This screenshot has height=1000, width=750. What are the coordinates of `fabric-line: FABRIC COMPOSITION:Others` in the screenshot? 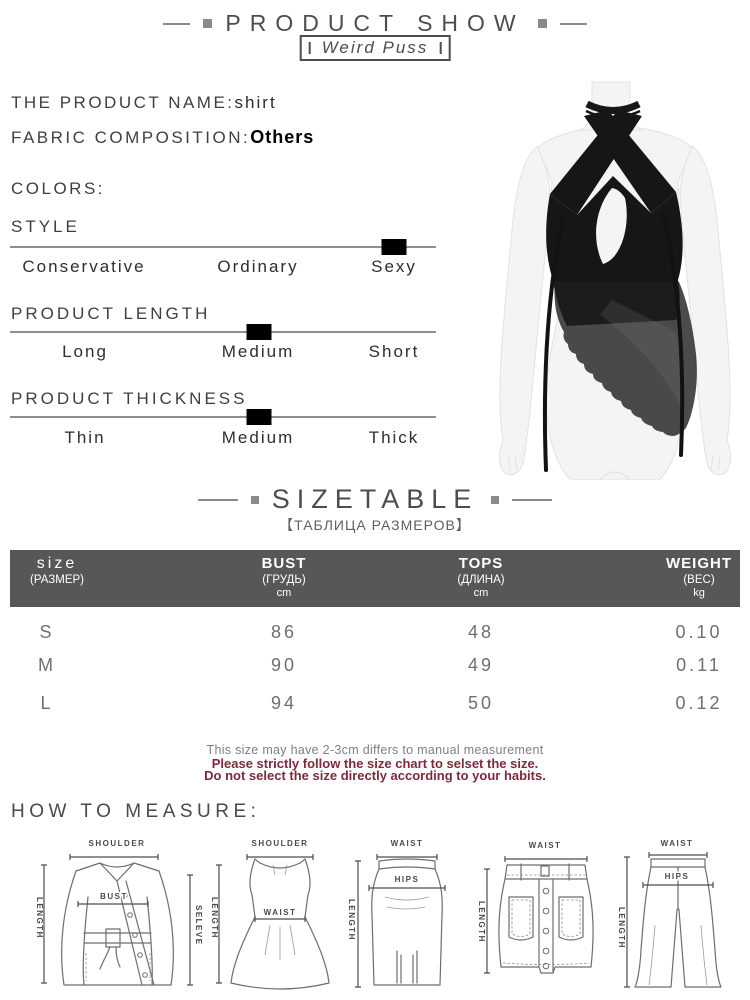 It's located at (162, 137).